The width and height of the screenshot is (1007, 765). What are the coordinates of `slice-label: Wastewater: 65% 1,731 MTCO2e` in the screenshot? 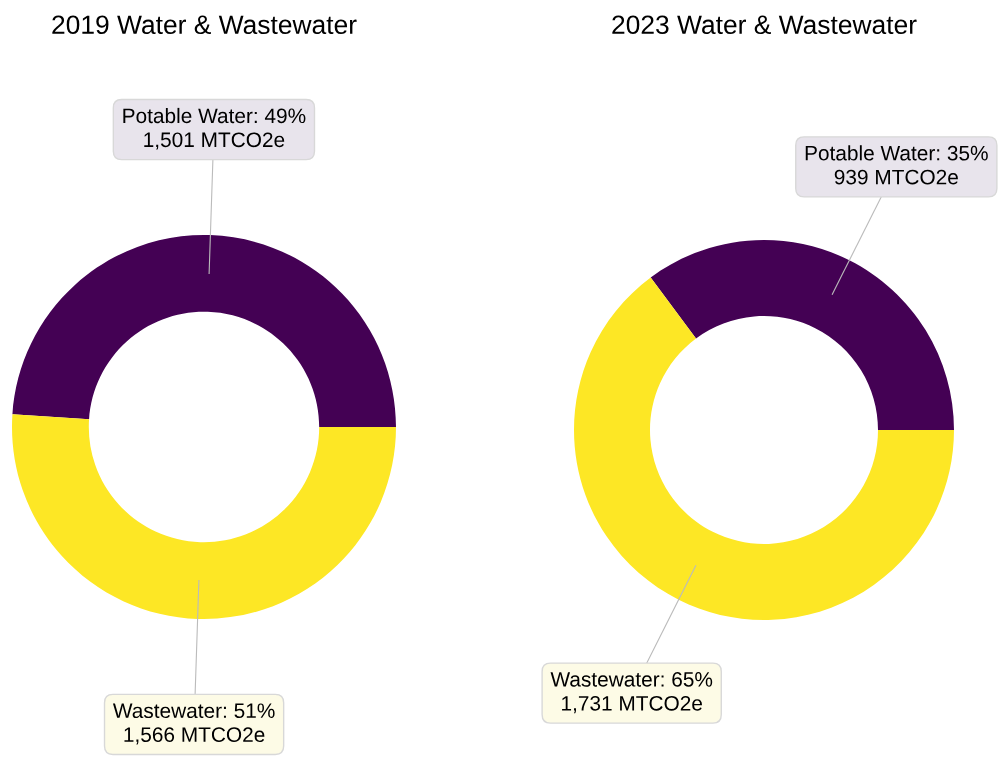 It's located at (631, 692).